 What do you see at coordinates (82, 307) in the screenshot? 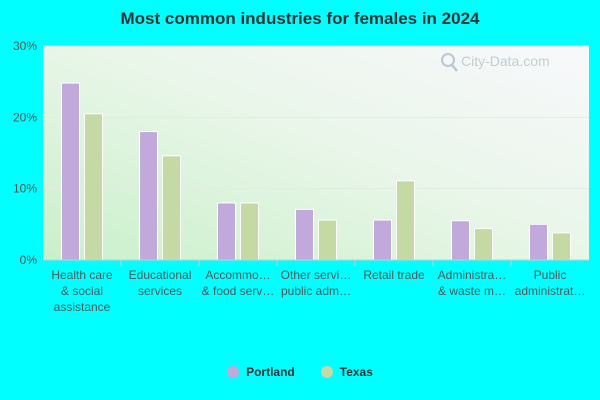
I see `x-tick-label-line: assistance` at bounding box center [82, 307].